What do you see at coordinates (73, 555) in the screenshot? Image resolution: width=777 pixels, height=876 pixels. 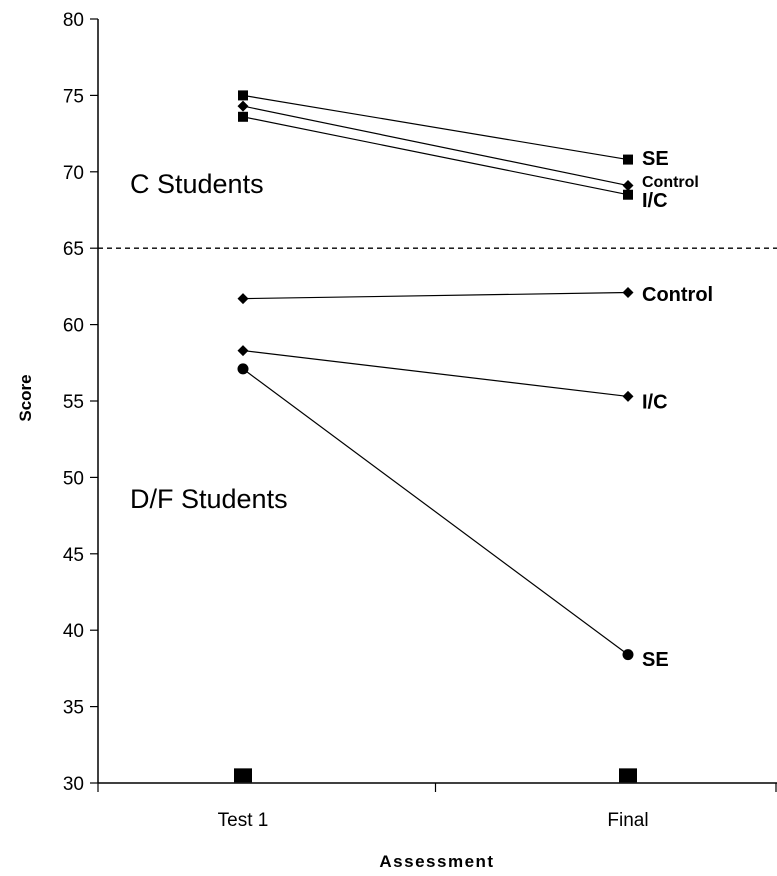 I see `y-tick-label: 45` at bounding box center [73, 555].